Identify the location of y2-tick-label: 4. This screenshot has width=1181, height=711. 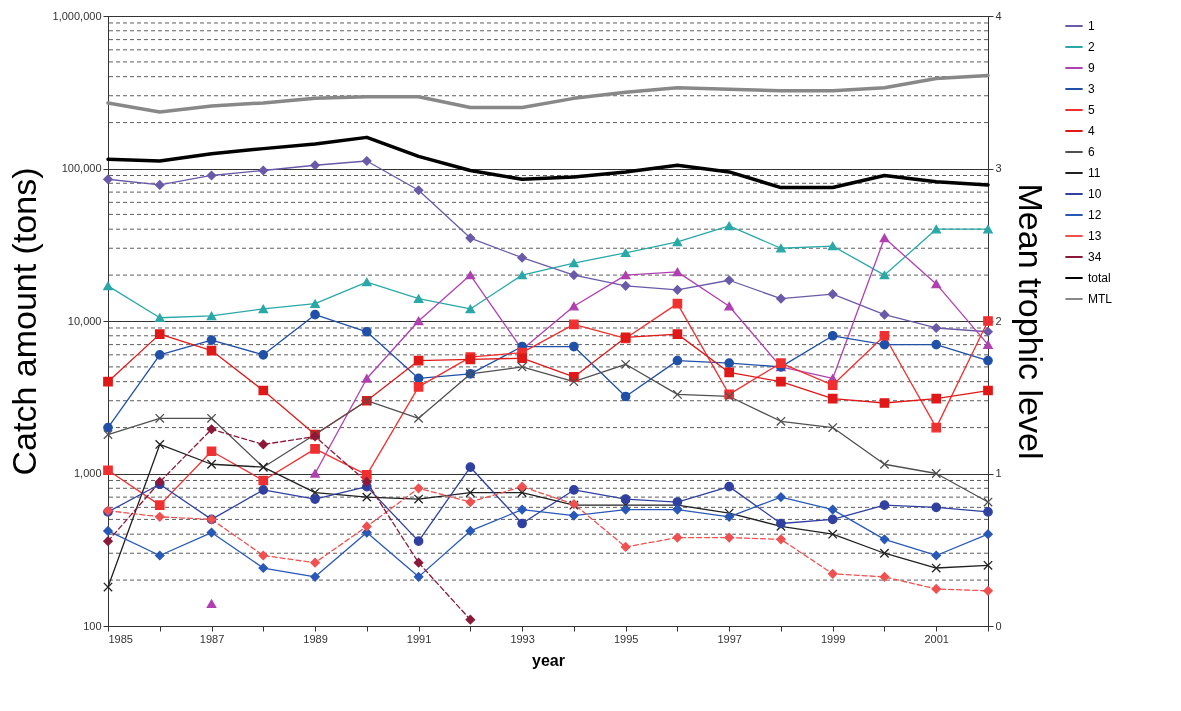
(998, 15).